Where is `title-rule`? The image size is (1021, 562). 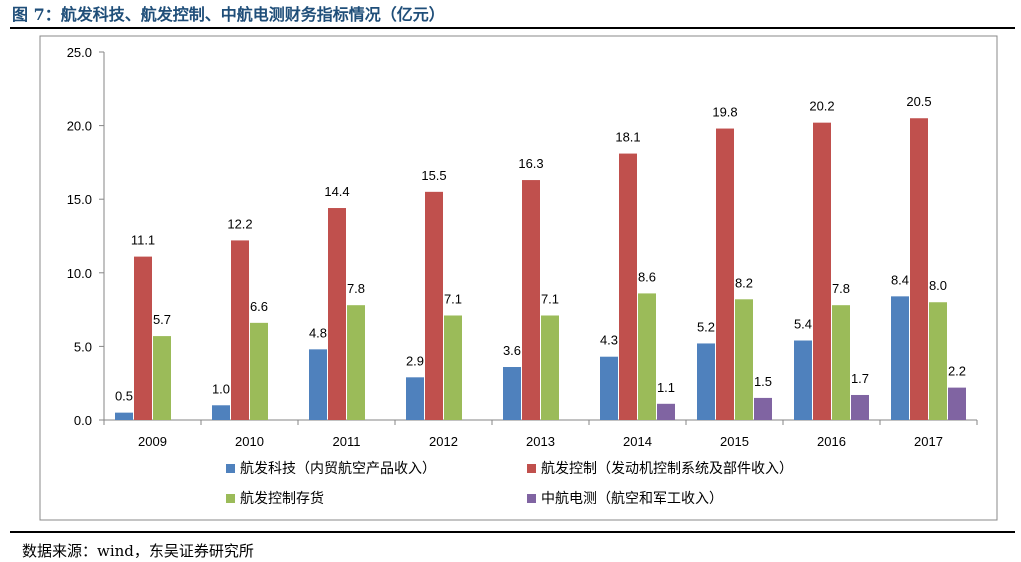 title-rule is located at coordinates (512, 28).